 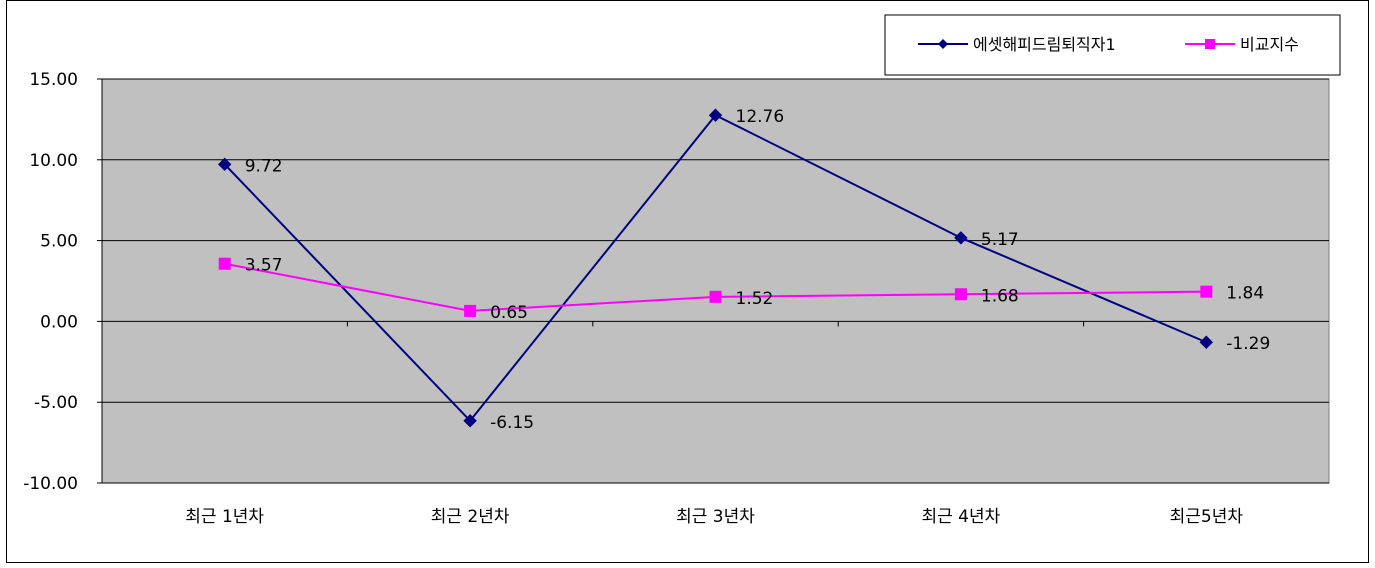 I want to click on legend-label-2: 비교지수, so click(x=1269, y=44).